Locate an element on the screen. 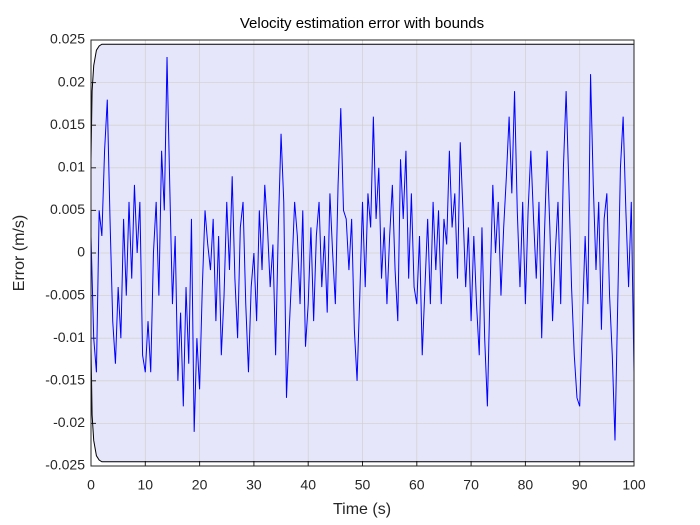  y-tick-label: 0.02 is located at coordinates (71, 81).